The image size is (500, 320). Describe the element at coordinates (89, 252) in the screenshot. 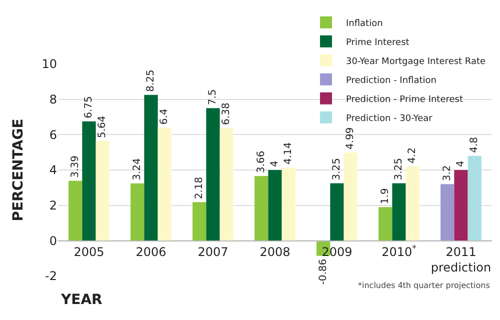

I see `x-tick-label: 2005` at that location.